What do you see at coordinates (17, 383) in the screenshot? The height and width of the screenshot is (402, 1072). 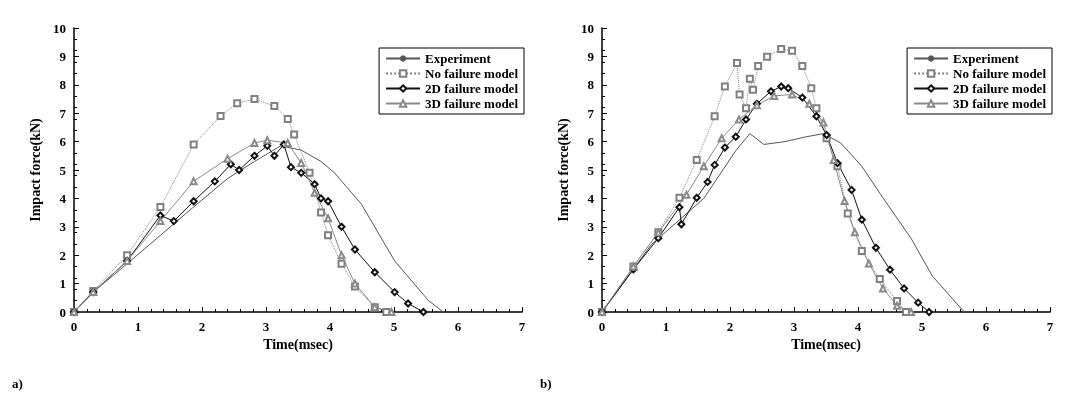 I see `text: a)` at bounding box center [17, 383].